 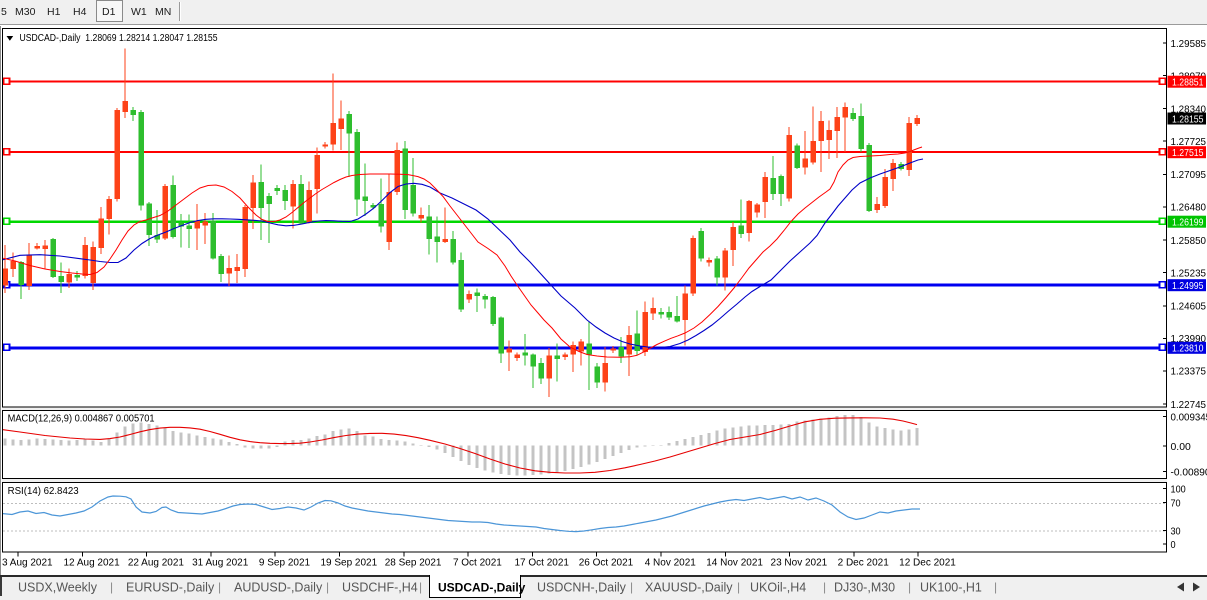 I want to click on svg-text: 1.23375, so click(x=1189, y=372).